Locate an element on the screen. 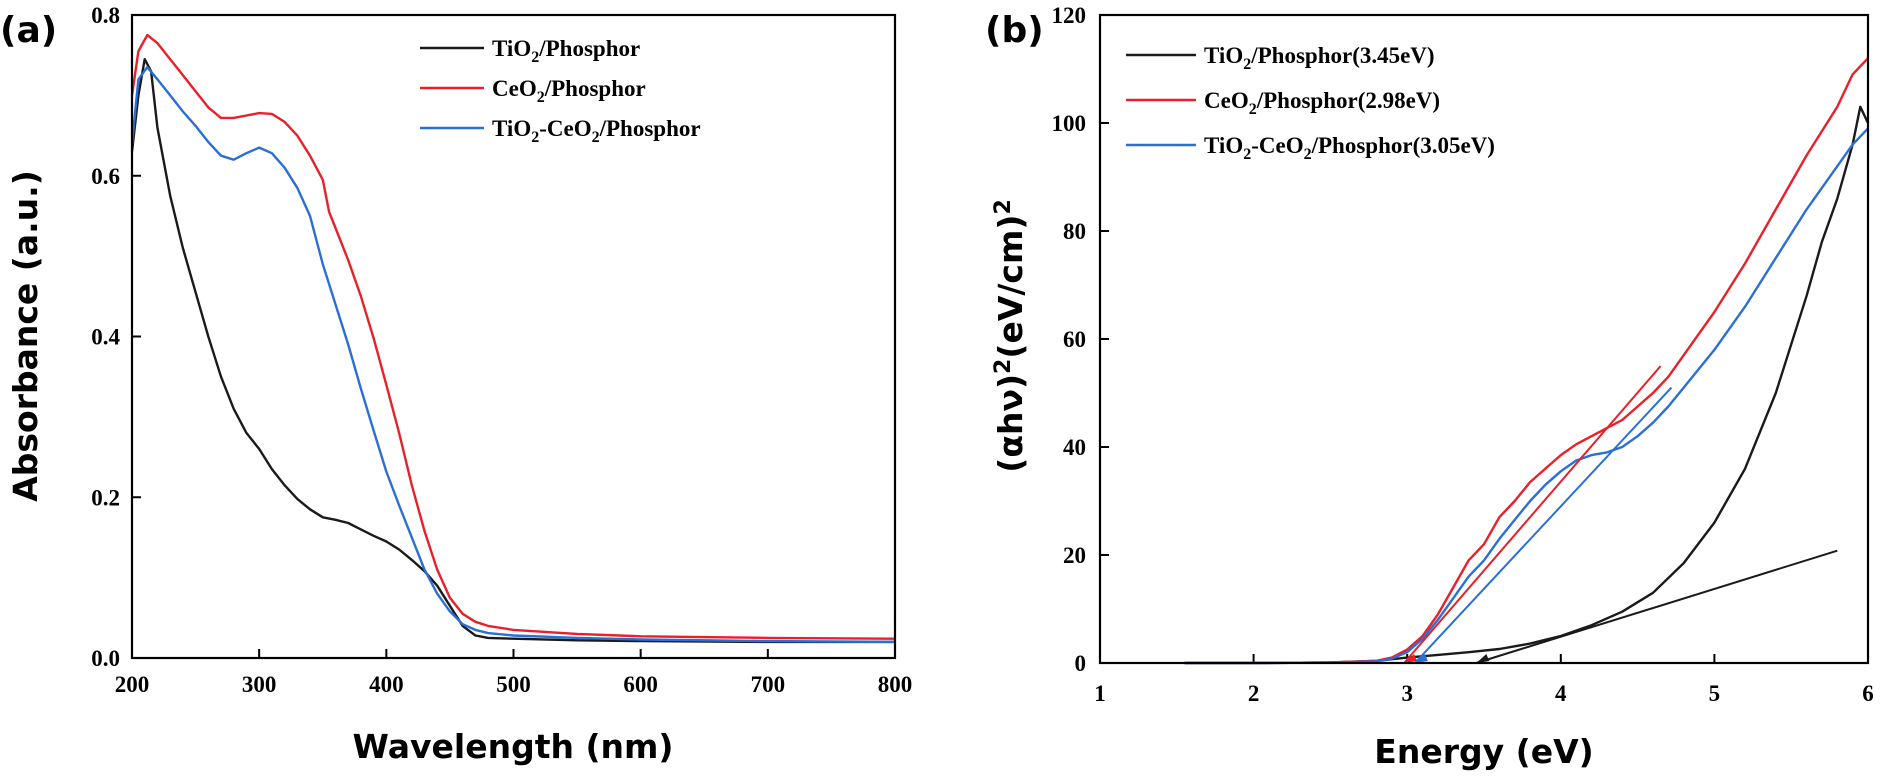 This screenshot has height=778, width=1881. panel-label-a: (a) is located at coordinates (28, 30).